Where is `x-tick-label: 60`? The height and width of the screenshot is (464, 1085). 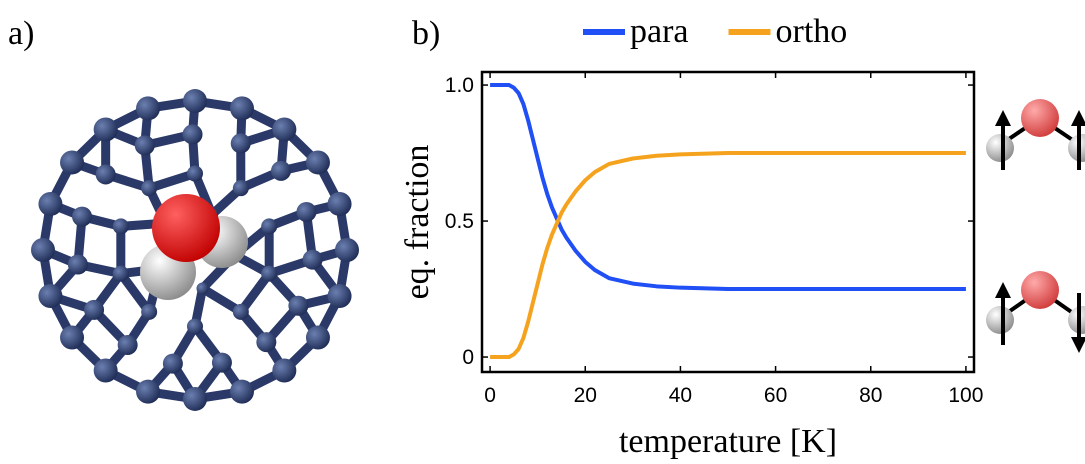
x-tick-label: 60 is located at coordinates (775, 395).